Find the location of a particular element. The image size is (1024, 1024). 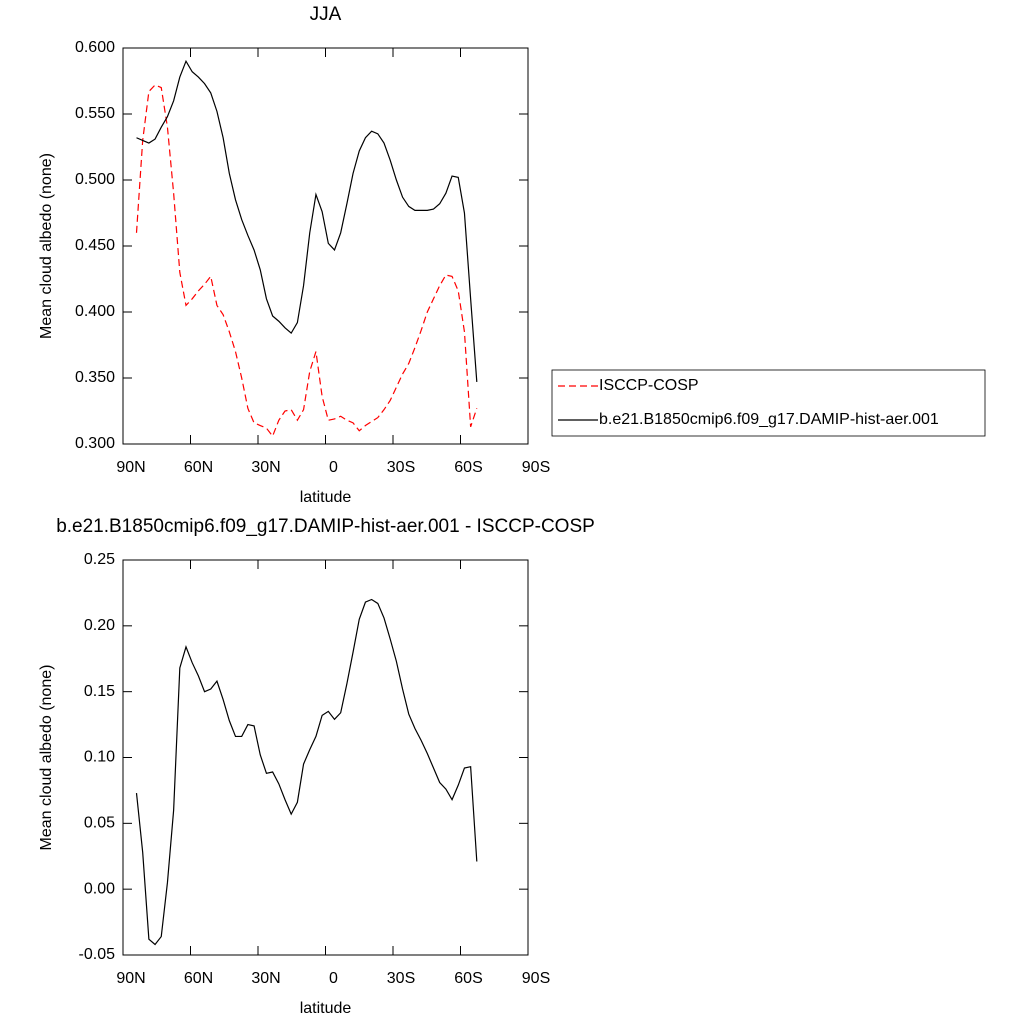

y-tick-label: 0.400 is located at coordinates (95, 311).